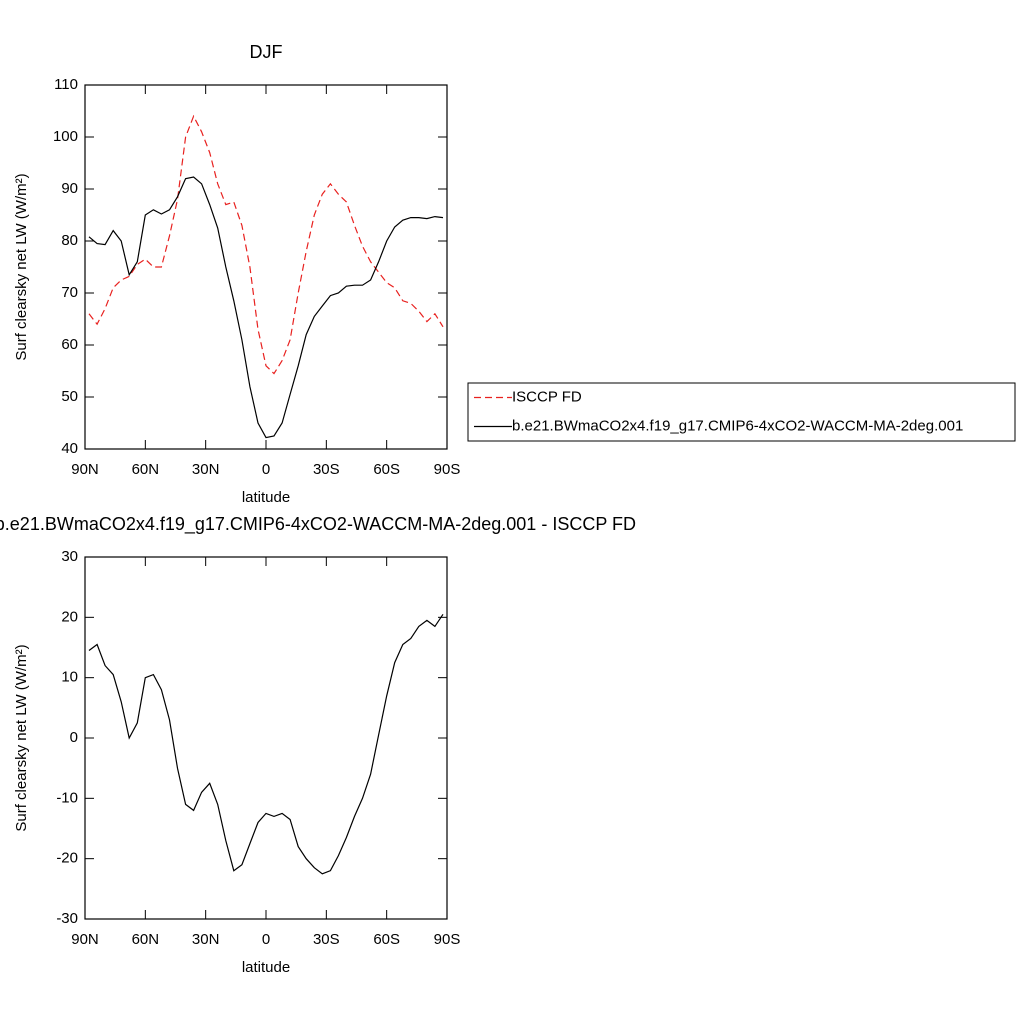 This screenshot has height=1024, width=1024. Describe the element at coordinates (67, 797) in the screenshot. I see `y-tick-label: -10` at that location.